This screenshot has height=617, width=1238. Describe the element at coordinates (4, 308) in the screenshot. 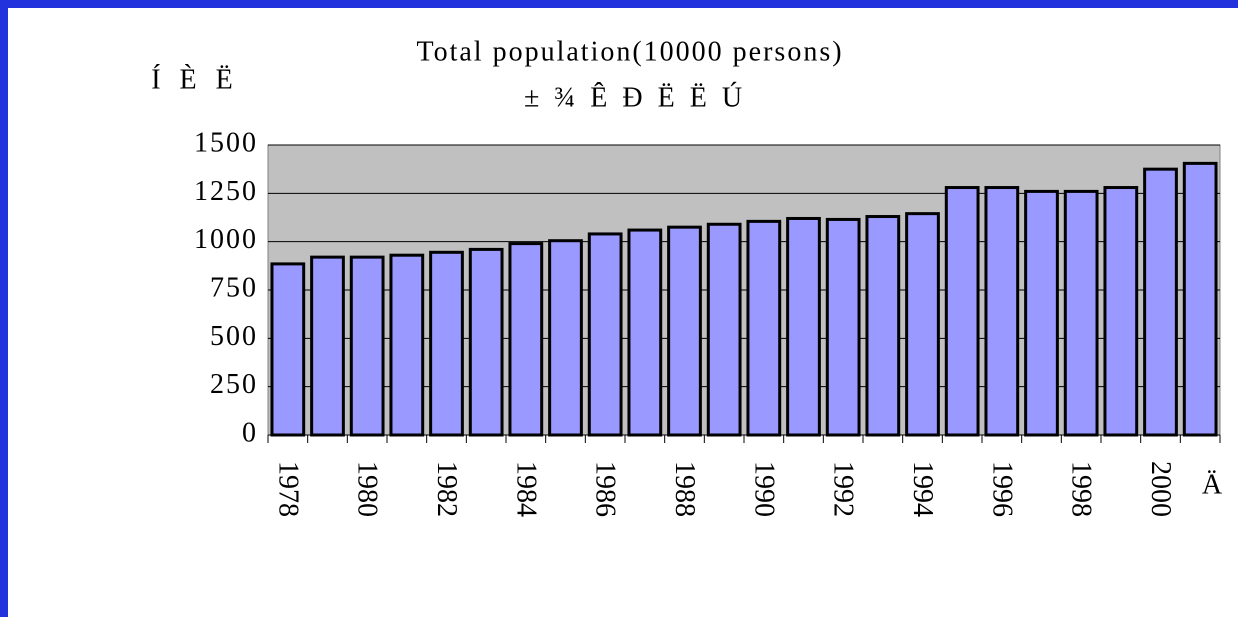

I see `border-left` at that location.